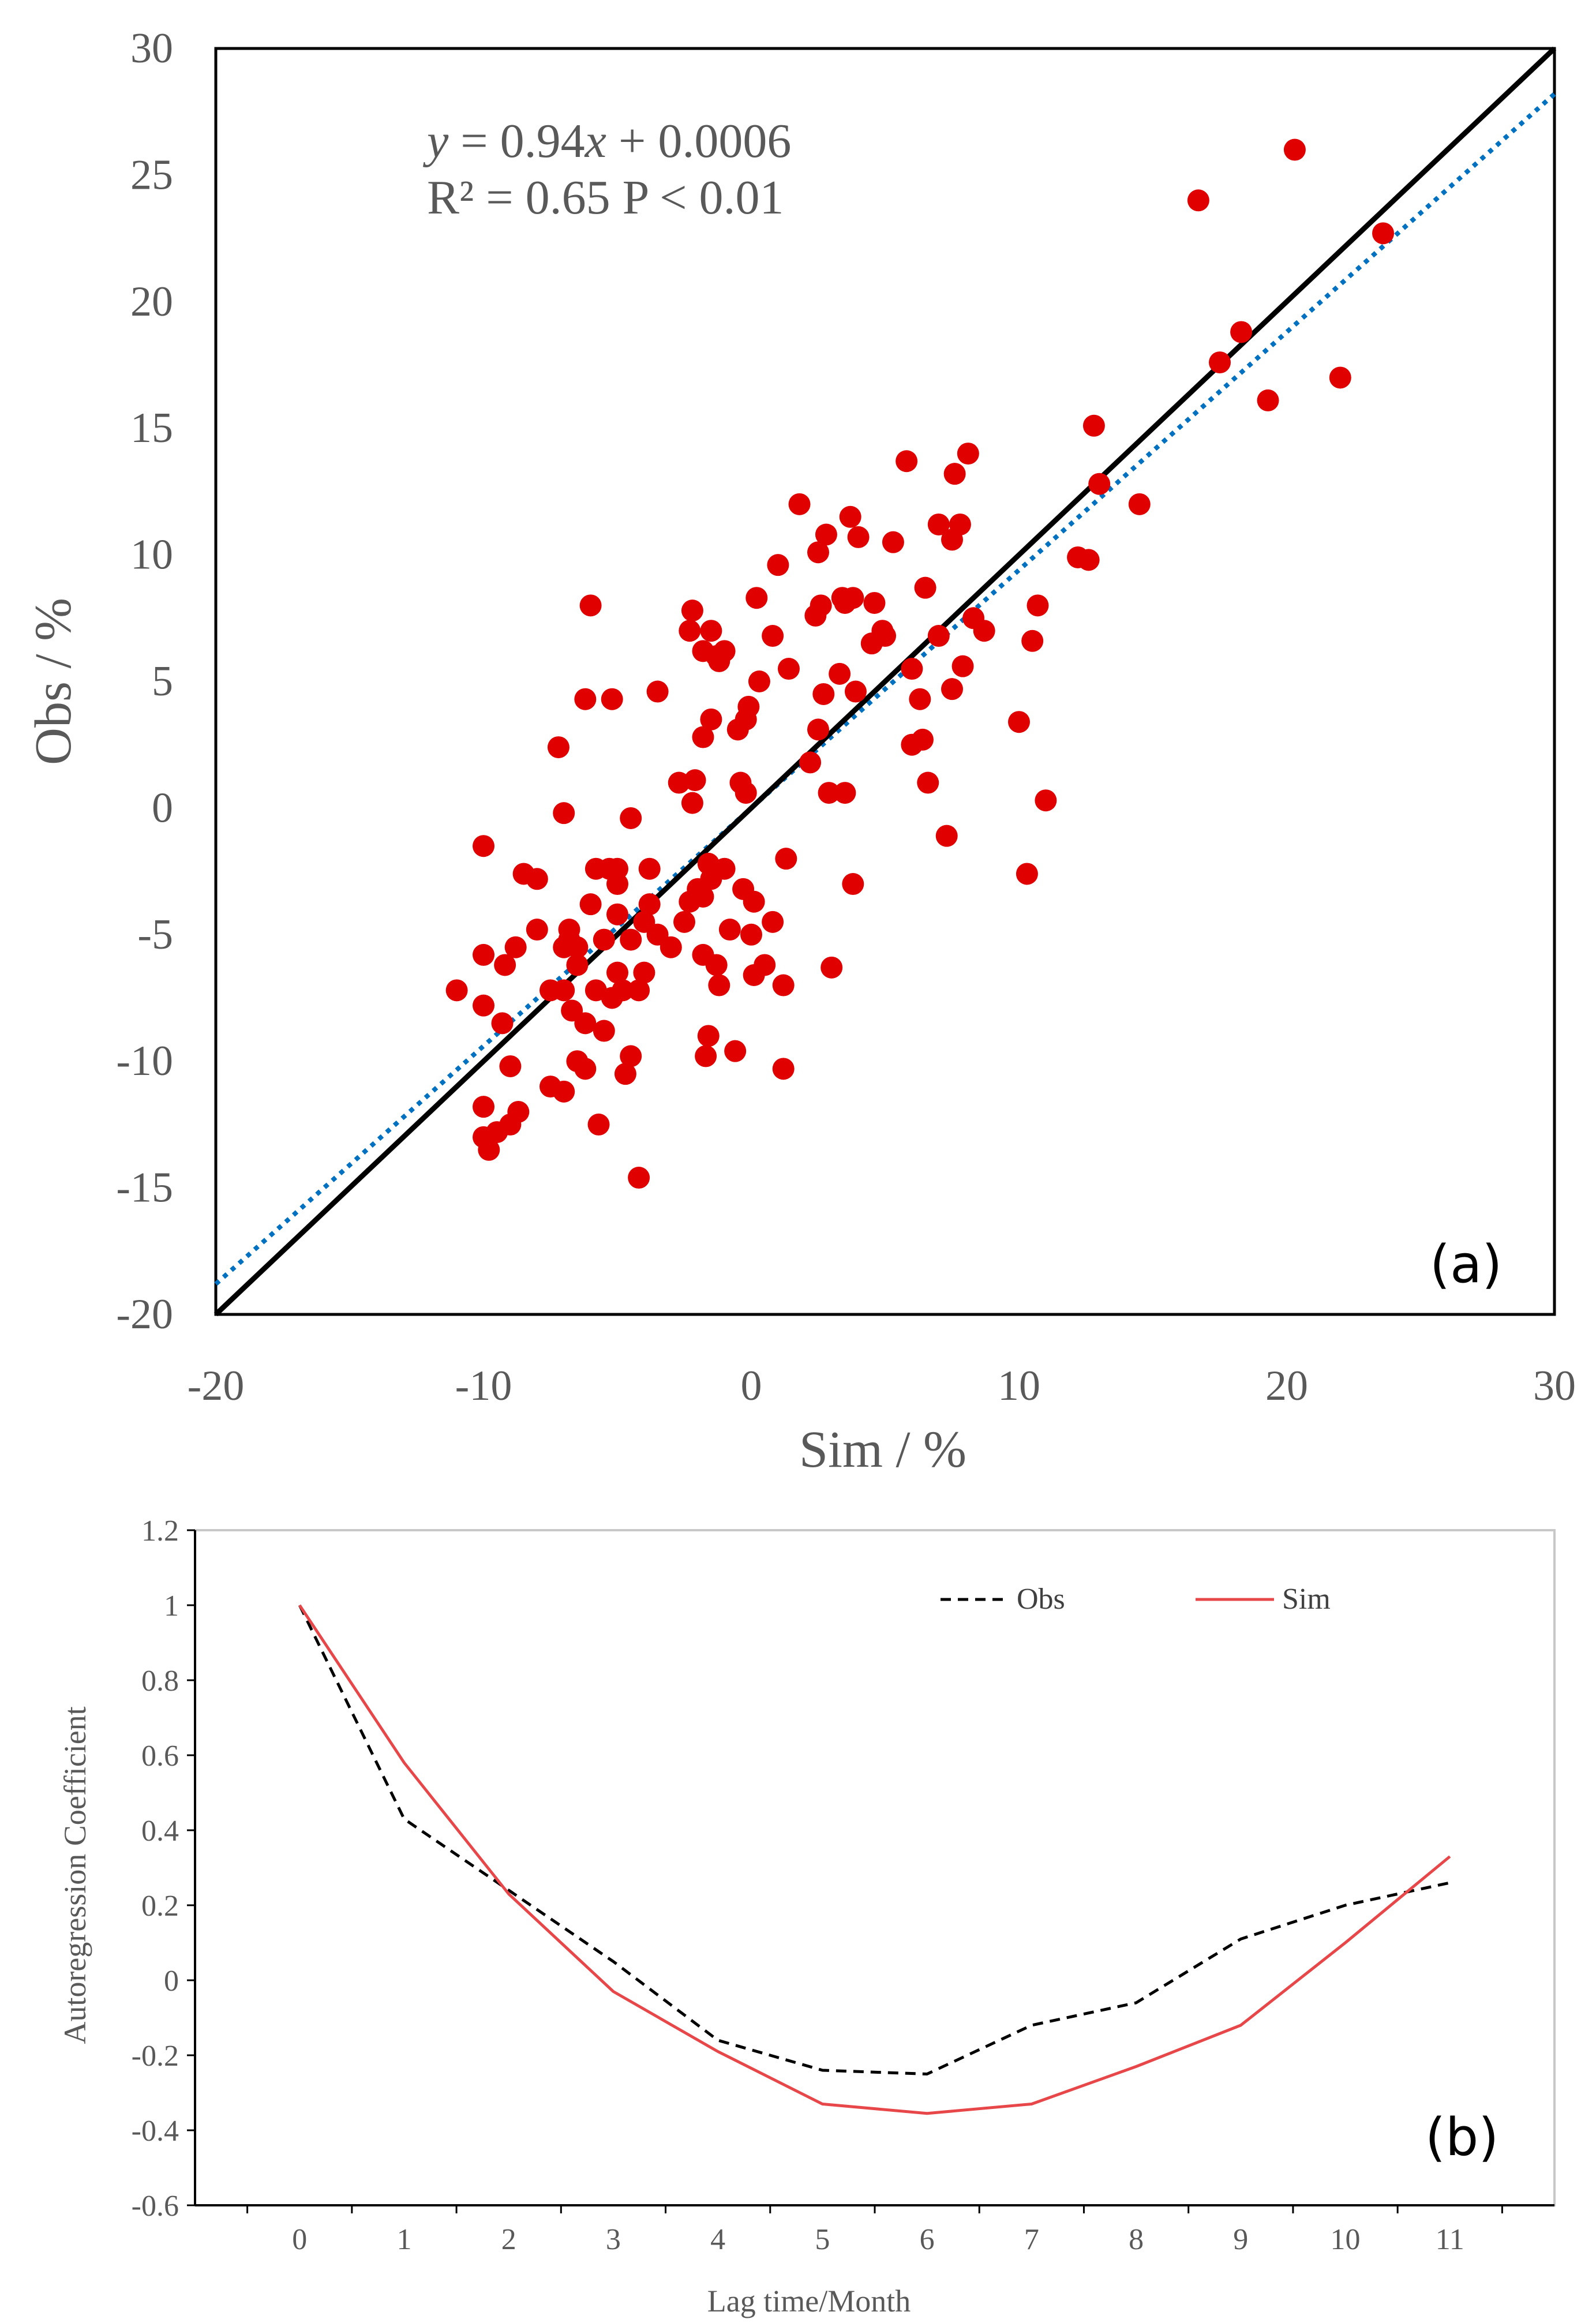  I want to click on y-tick-label: 0.2, so click(160, 1906).